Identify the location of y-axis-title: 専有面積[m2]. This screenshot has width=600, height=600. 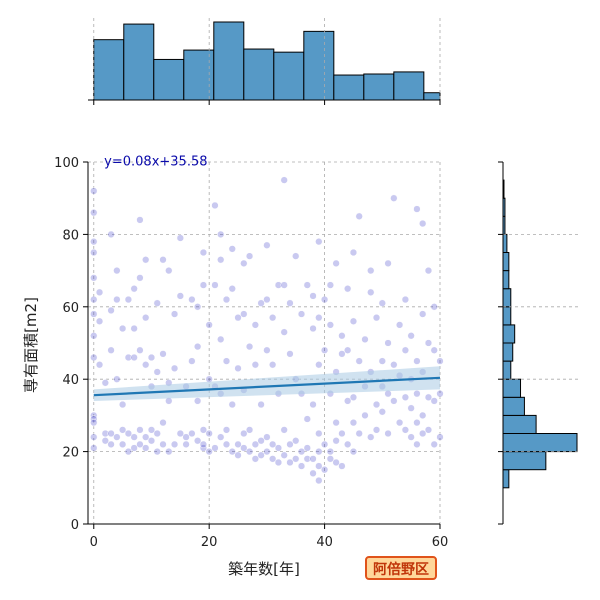
(31, 345).